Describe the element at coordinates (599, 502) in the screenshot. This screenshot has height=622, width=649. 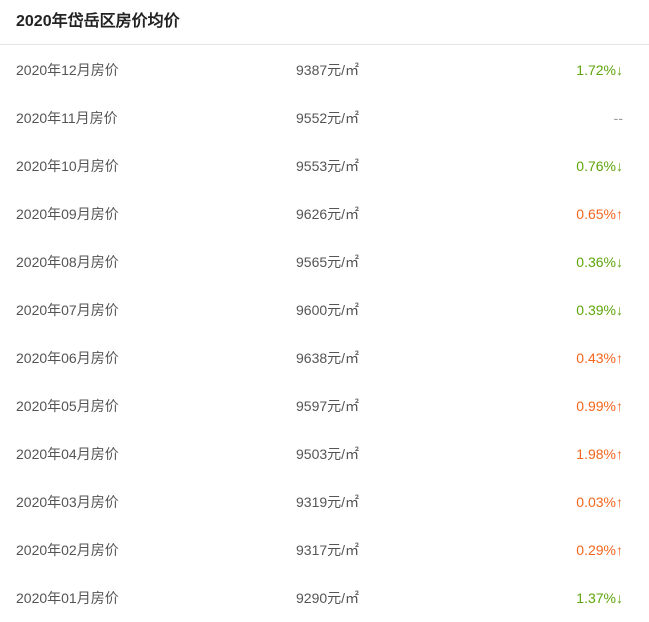
I see `change-value: 0.03%↑` at that location.